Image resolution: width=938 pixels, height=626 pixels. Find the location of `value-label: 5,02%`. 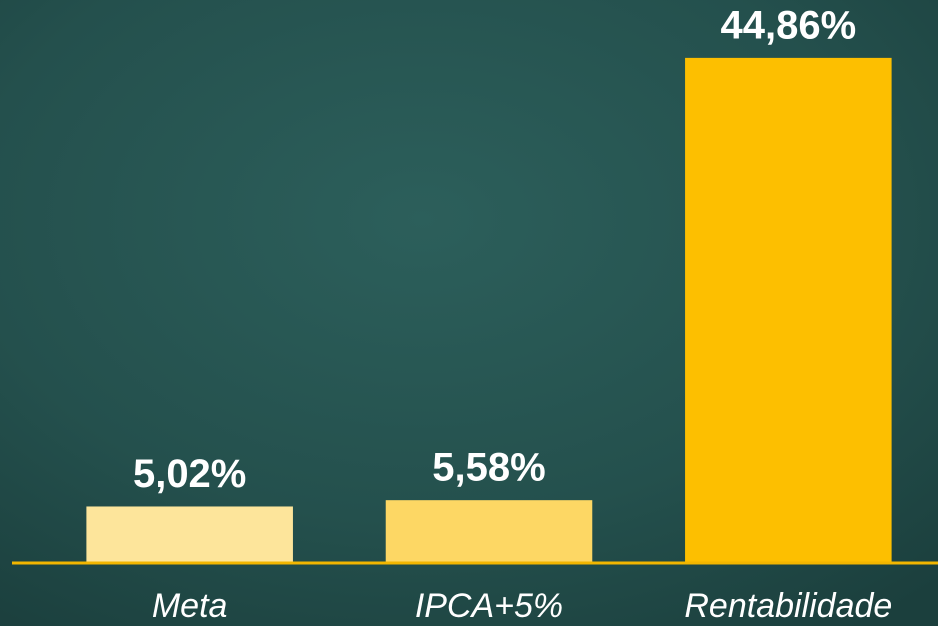

value-label: 5,02% is located at coordinates (189, 474).